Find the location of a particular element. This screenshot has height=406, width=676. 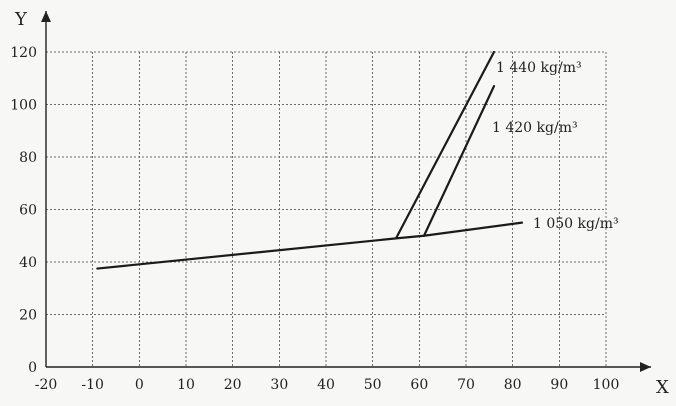

y-tick-label-0: 0 is located at coordinates (32, 368).